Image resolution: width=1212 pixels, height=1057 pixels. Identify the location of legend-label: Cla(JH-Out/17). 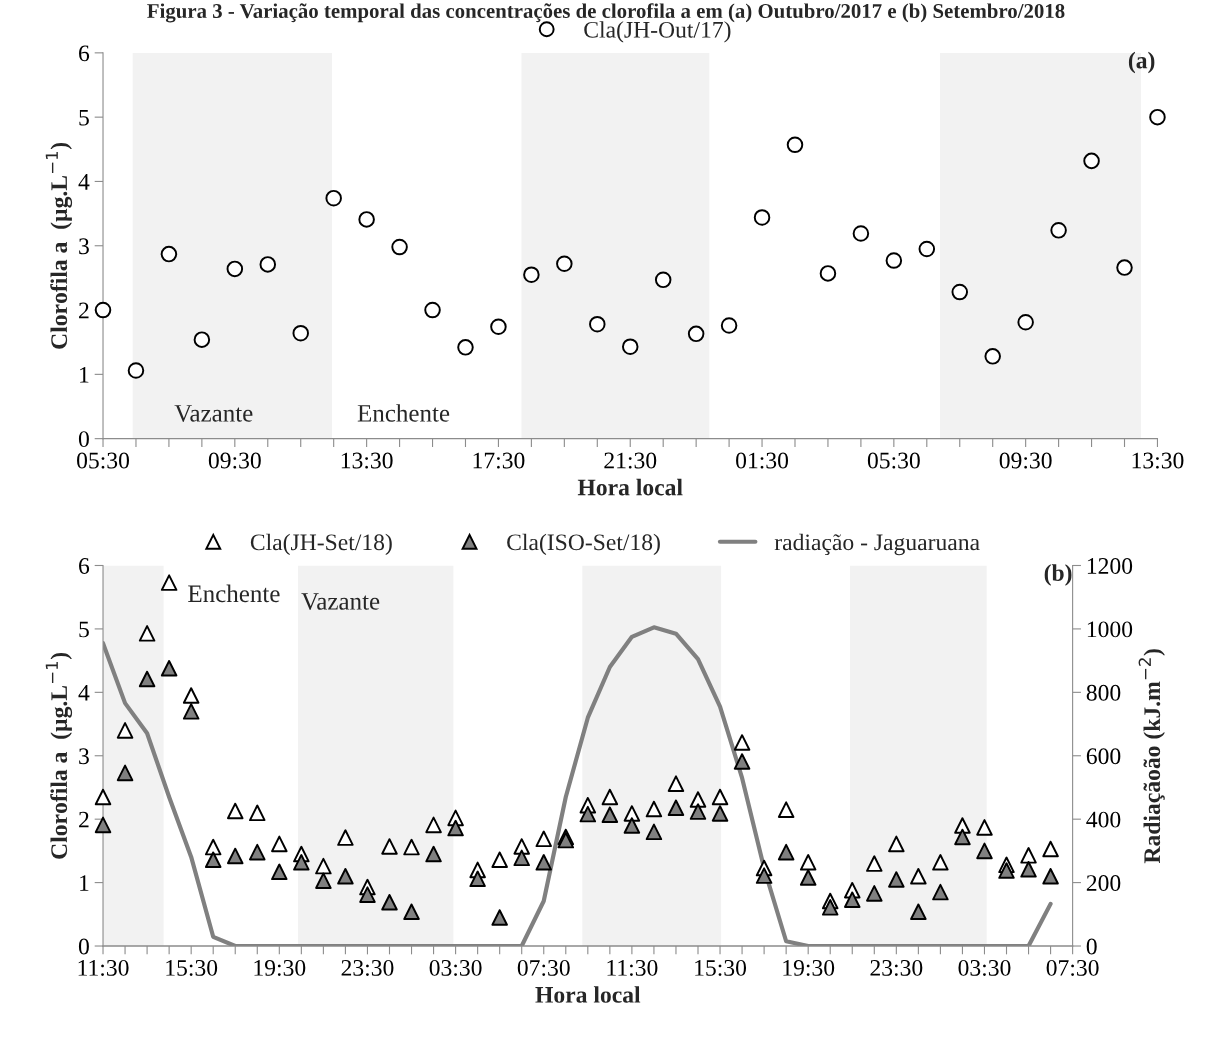
(657, 32).